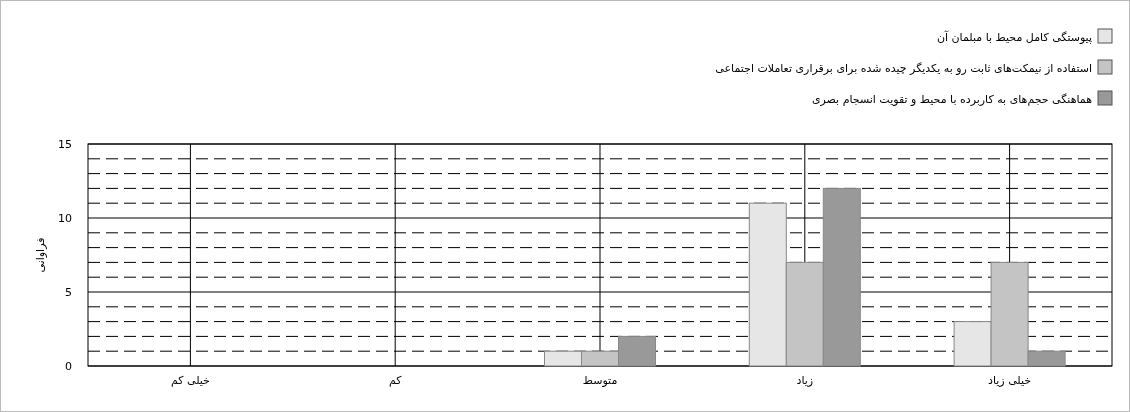 The width and height of the screenshot is (1130, 412). Describe the element at coordinates (190, 380) in the screenshot. I see `x-tick-label: خیلی کم` at that location.